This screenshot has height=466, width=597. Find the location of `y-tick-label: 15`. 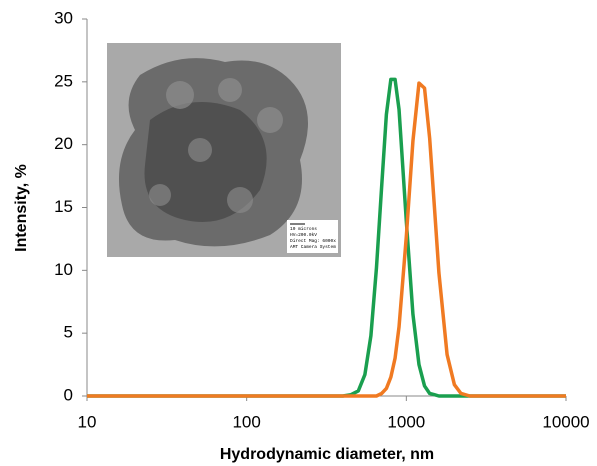

y-tick-label: 15 is located at coordinates (63, 206).